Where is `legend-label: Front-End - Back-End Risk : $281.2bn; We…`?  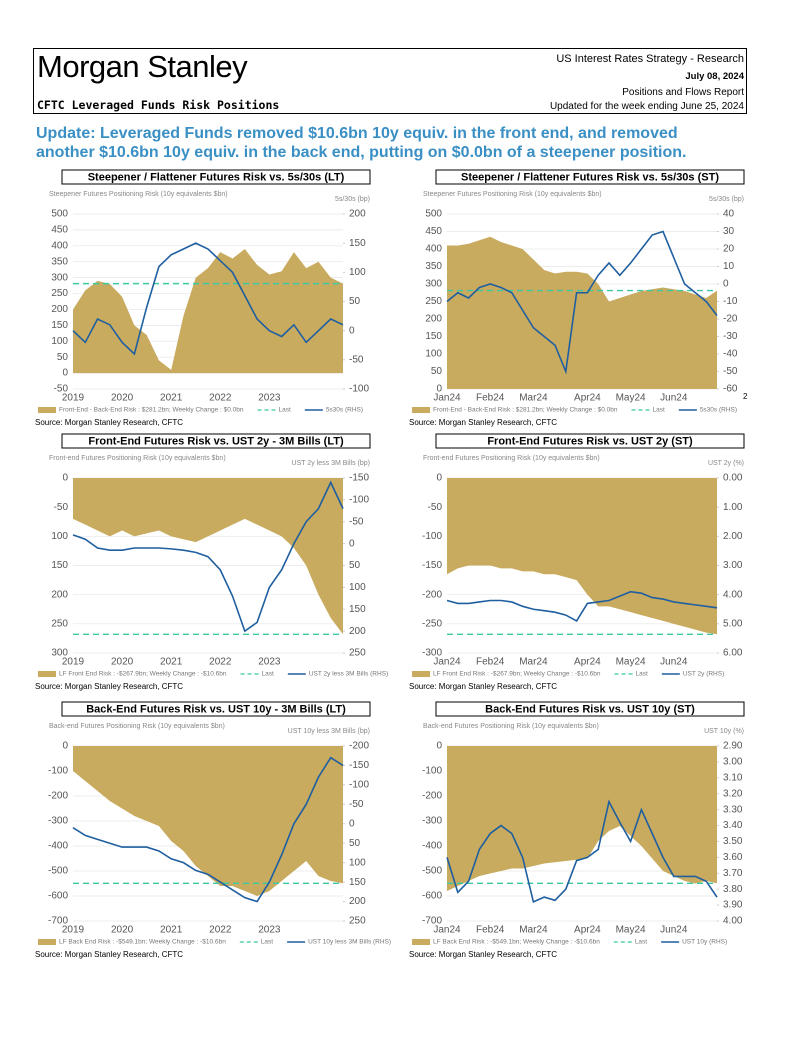 legend-label: Front-End - Back-End Risk : $281.2bn; We… is located at coordinates (151, 410).